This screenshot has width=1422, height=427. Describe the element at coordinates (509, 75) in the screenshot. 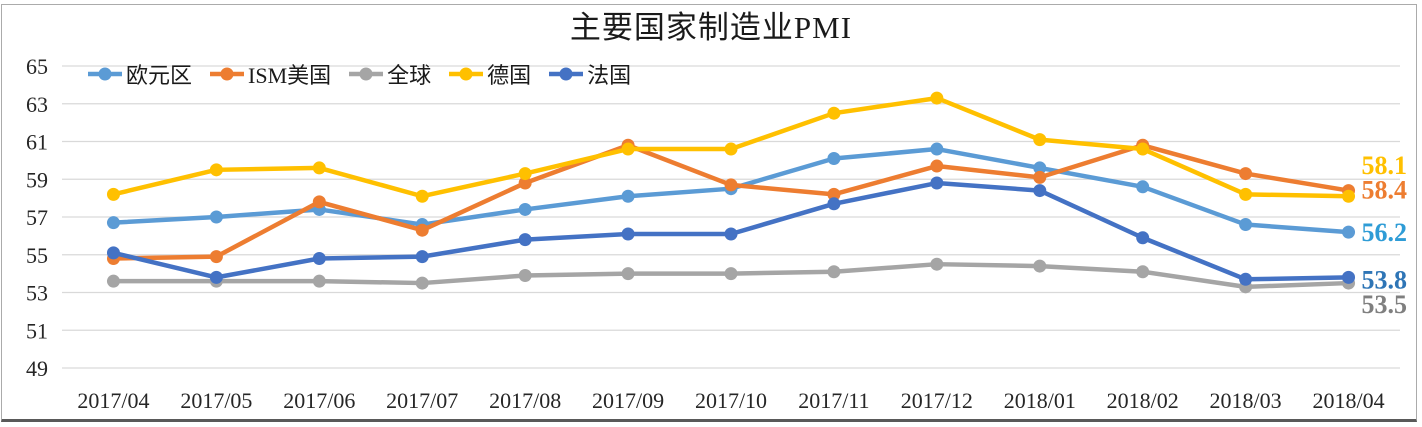

I see `legend-item-label: 德国` at that location.